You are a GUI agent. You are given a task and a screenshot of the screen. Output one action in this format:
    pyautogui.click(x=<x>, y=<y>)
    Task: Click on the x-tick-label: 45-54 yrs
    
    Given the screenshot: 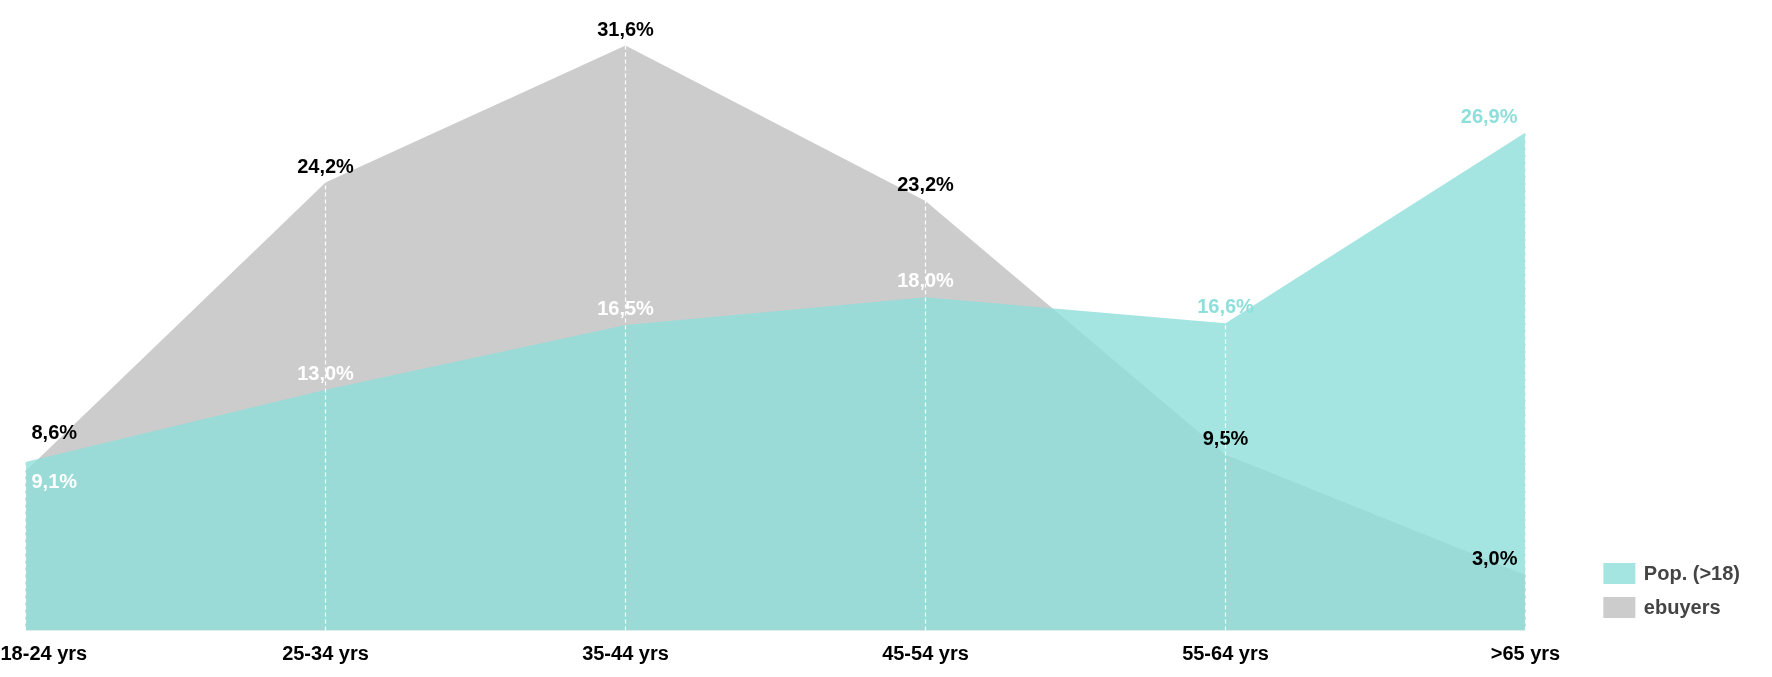 What is the action you would take?
    pyautogui.click(x=925, y=652)
    